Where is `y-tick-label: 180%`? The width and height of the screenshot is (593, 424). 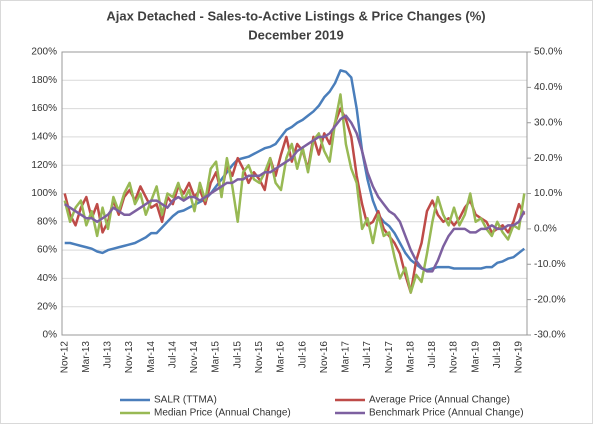
y-tick-label: 180% is located at coordinates (44, 80).